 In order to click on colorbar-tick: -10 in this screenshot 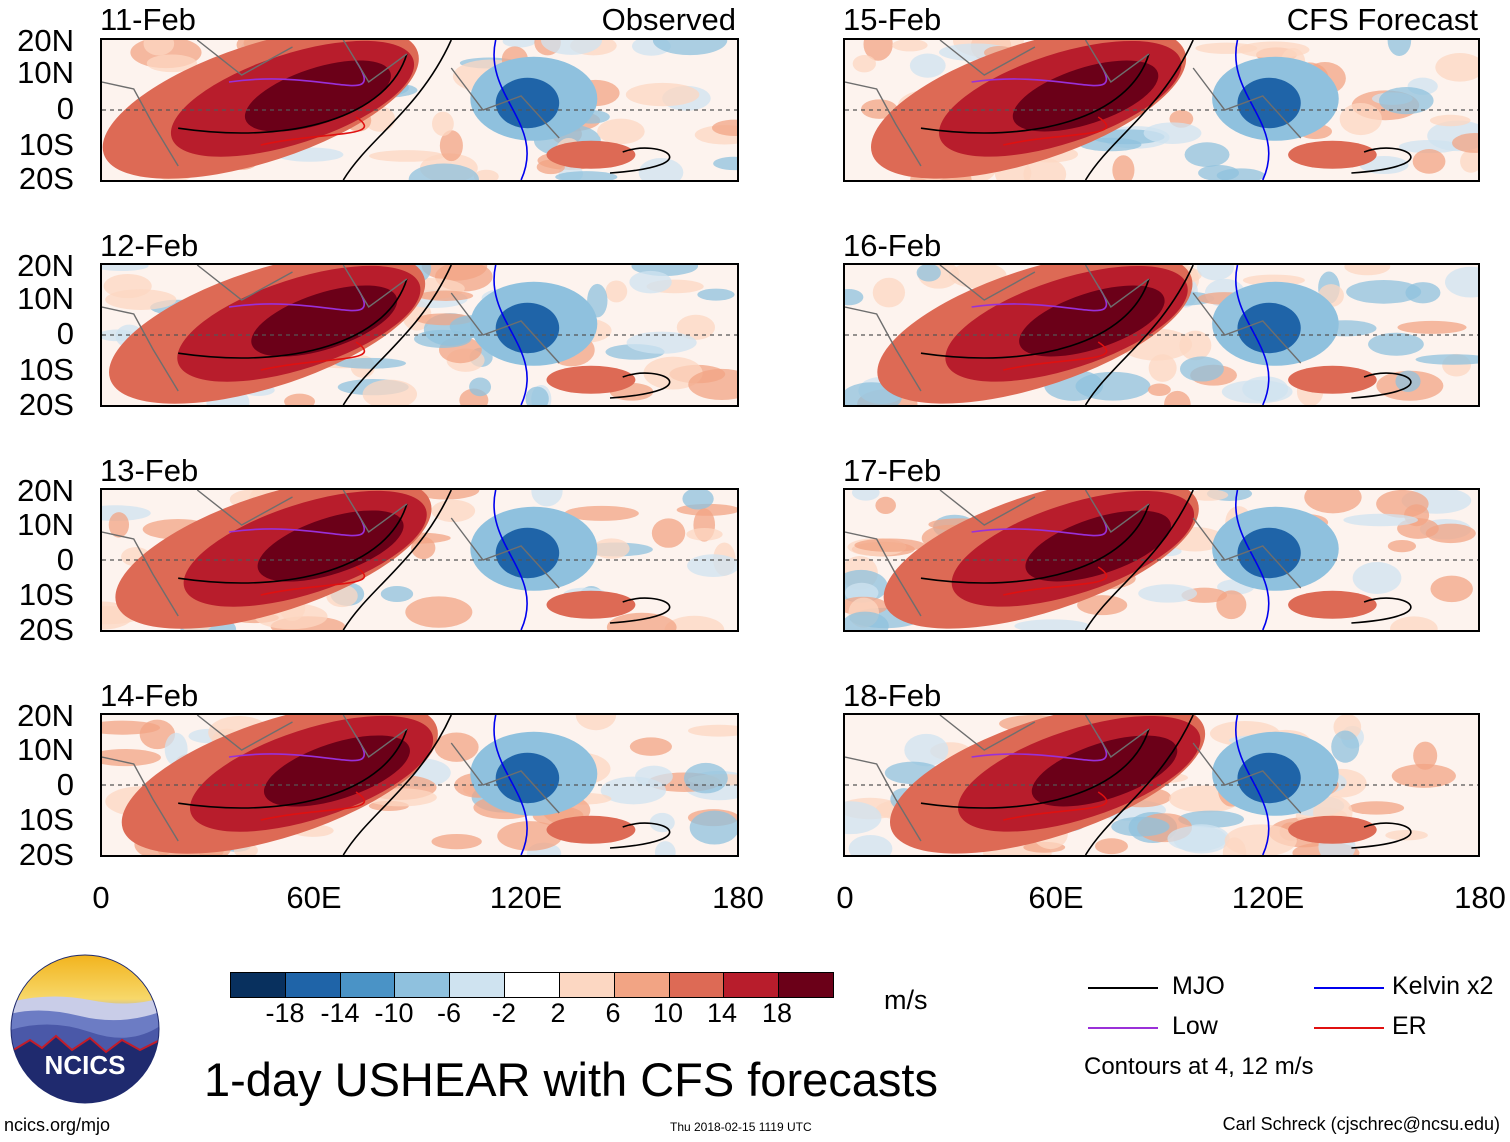, I will do `click(394, 1013)`.